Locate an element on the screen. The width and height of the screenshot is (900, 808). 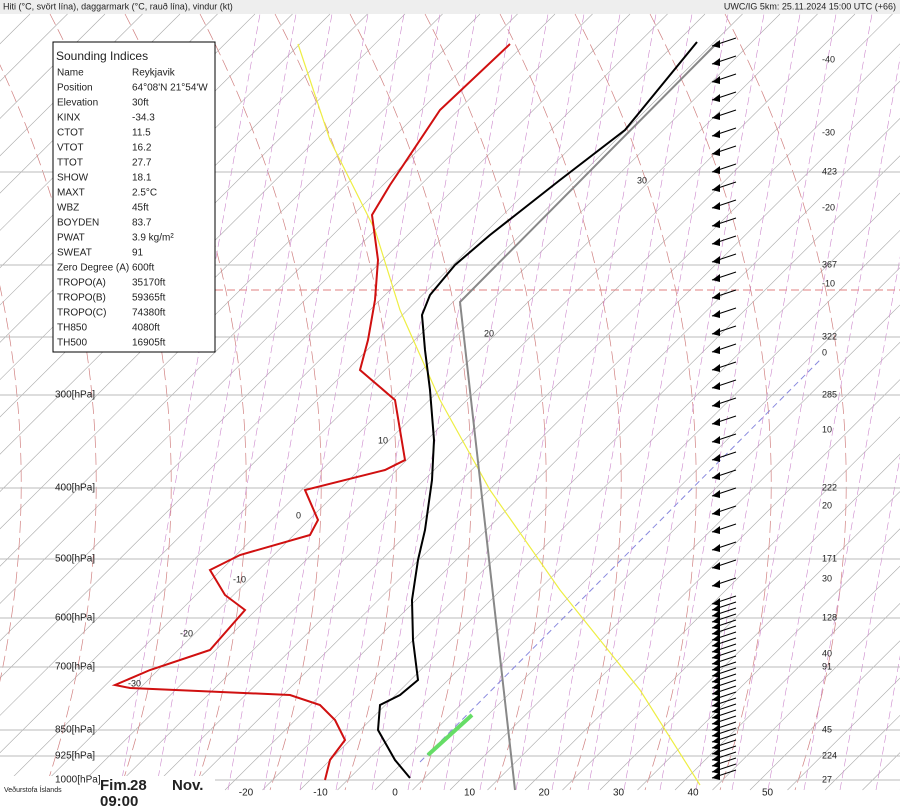
index-name: TH850 is located at coordinates (72, 328).